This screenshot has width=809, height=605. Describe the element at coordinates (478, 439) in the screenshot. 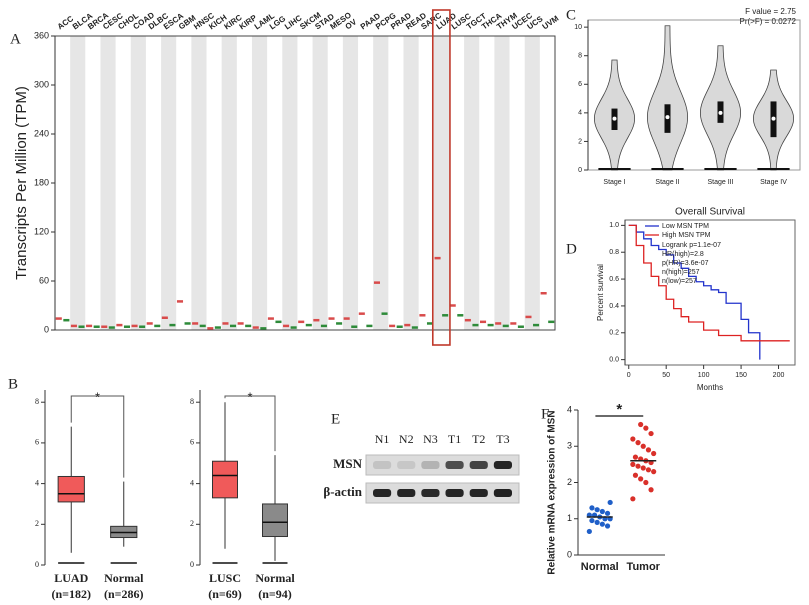

I see `lane-label: T2` at that location.